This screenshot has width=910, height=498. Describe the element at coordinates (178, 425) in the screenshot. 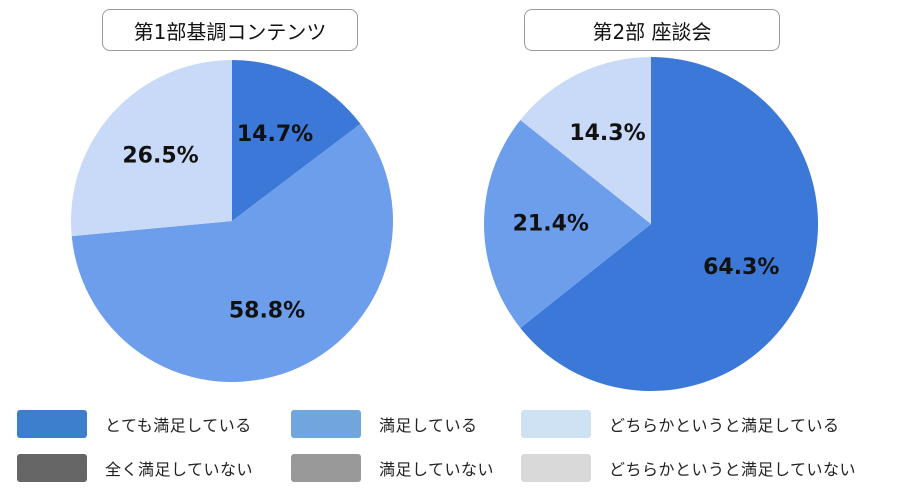

I see `legend-label: とても満足している` at that location.